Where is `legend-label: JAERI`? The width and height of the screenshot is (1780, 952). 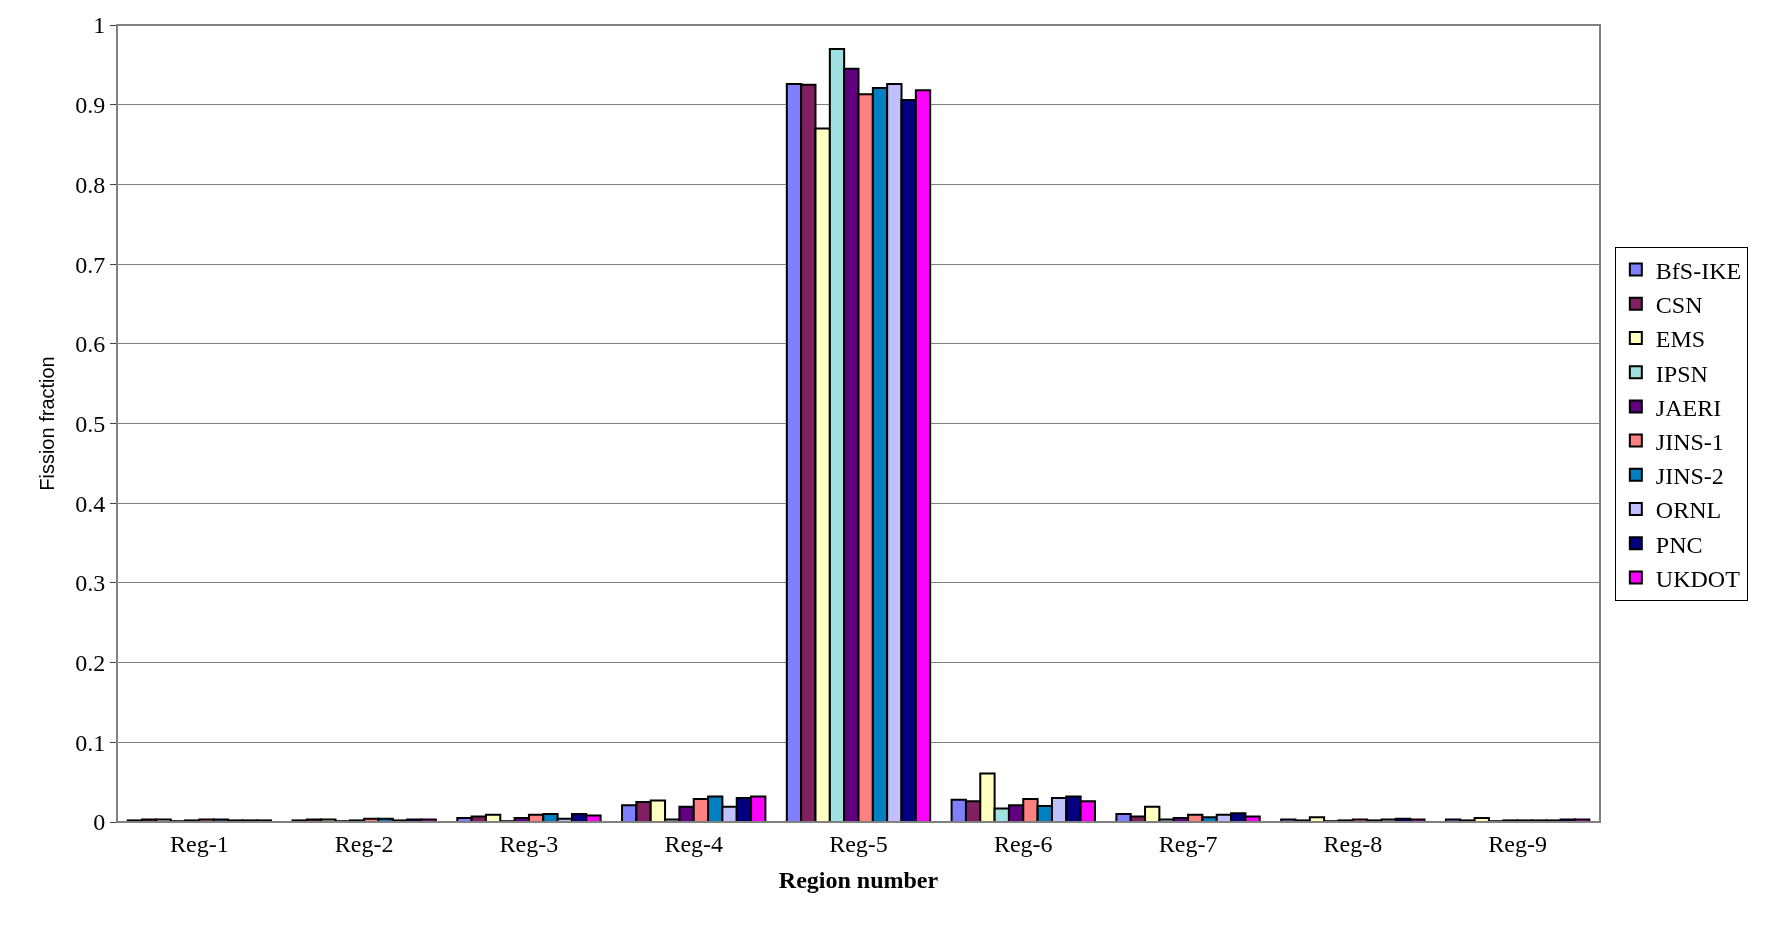 legend-label: JAERI is located at coordinates (1688, 407).